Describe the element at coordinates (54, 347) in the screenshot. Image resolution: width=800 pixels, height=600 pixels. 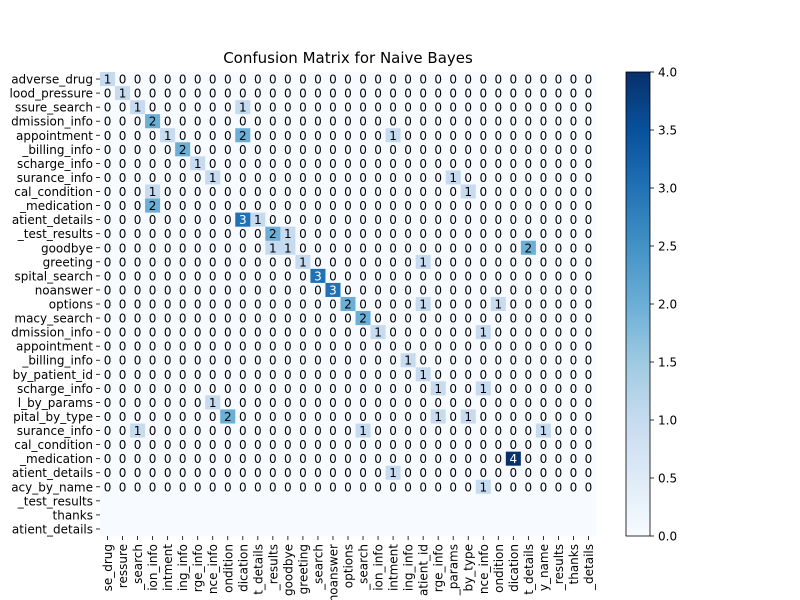
I see `y-tick-label: appointment` at that location.